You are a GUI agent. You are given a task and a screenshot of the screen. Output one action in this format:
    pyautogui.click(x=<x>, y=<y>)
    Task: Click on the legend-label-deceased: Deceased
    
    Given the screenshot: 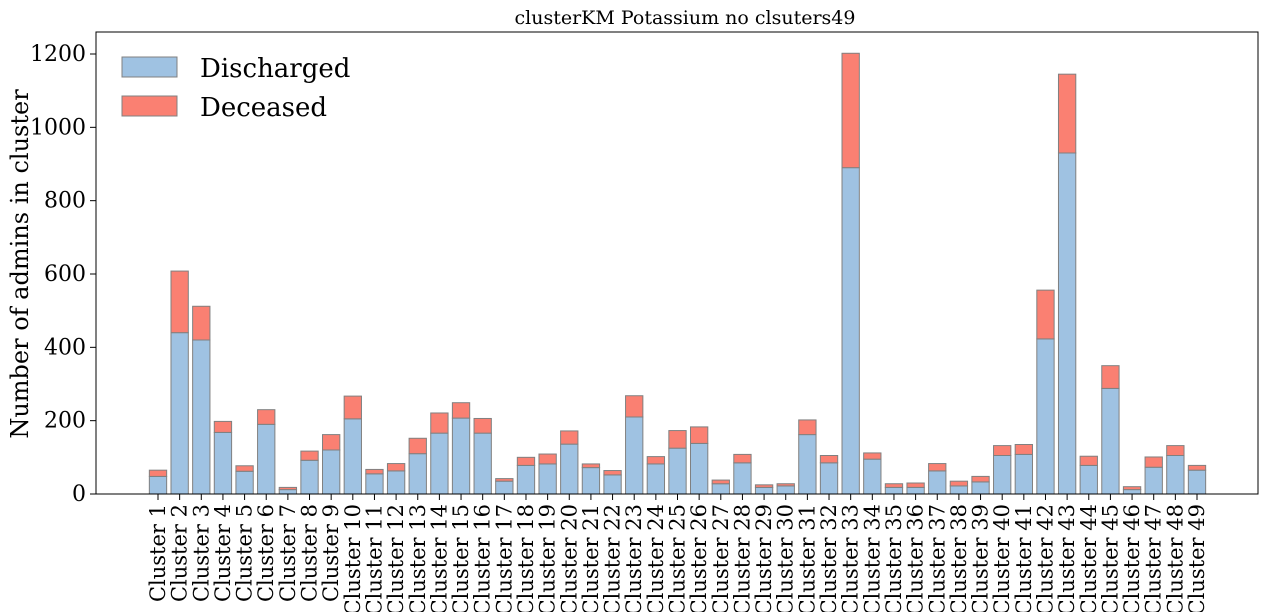 What is the action you would take?
    pyautogui.click(x=263, y=108)
    